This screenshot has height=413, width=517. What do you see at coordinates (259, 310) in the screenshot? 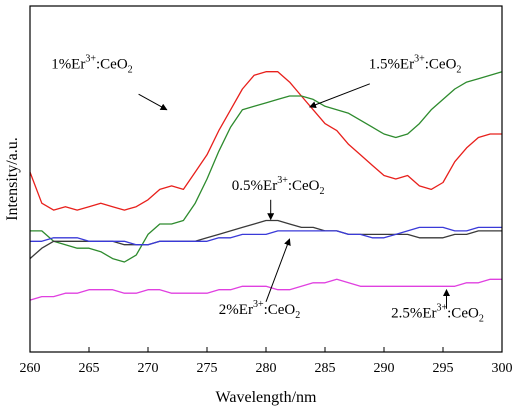
I see `annotation-label: 2%Er3+:CeO2` at bounding box center [259, 310].